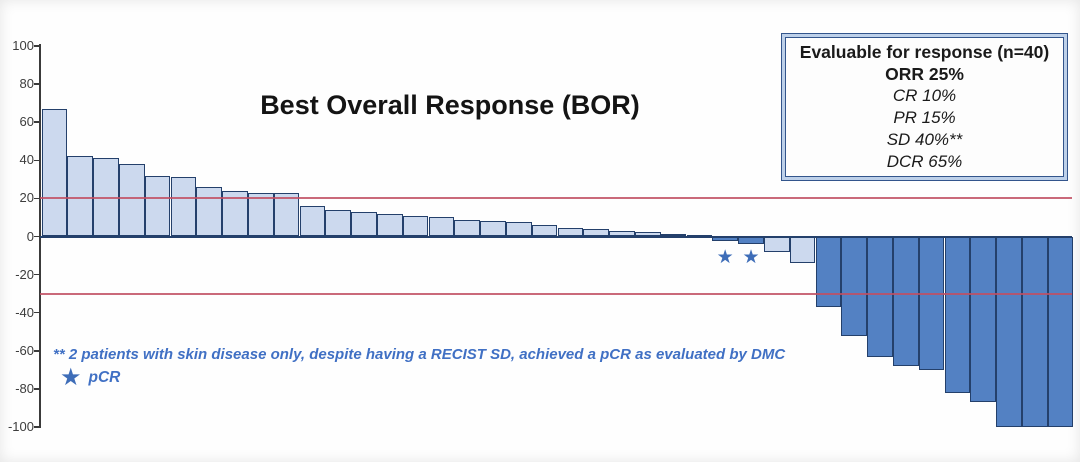  I want to click on y-axis-tick-label: 40, so click(26, 160).